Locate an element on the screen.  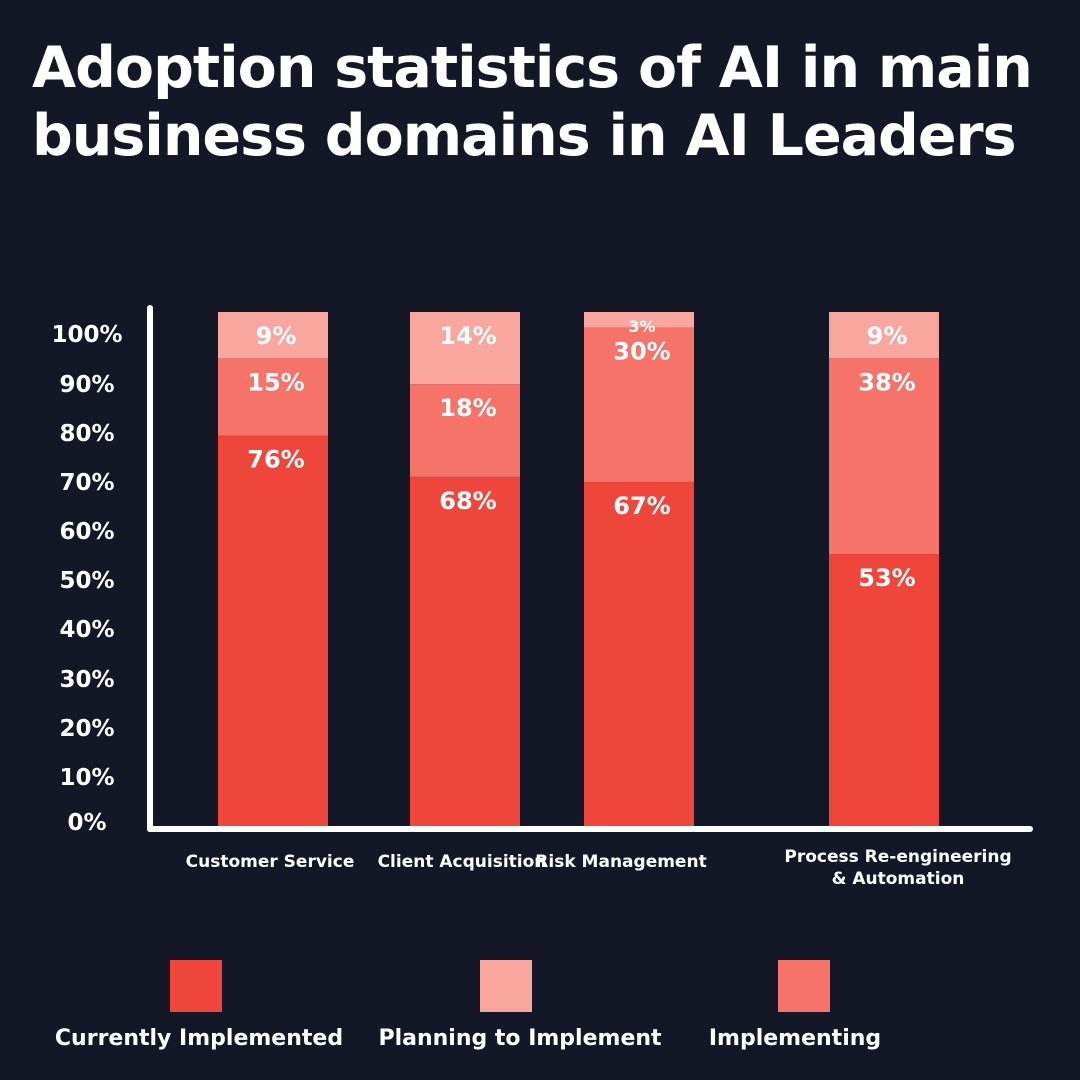
y-tick-label: 10% is located at coordinates (86, 778).